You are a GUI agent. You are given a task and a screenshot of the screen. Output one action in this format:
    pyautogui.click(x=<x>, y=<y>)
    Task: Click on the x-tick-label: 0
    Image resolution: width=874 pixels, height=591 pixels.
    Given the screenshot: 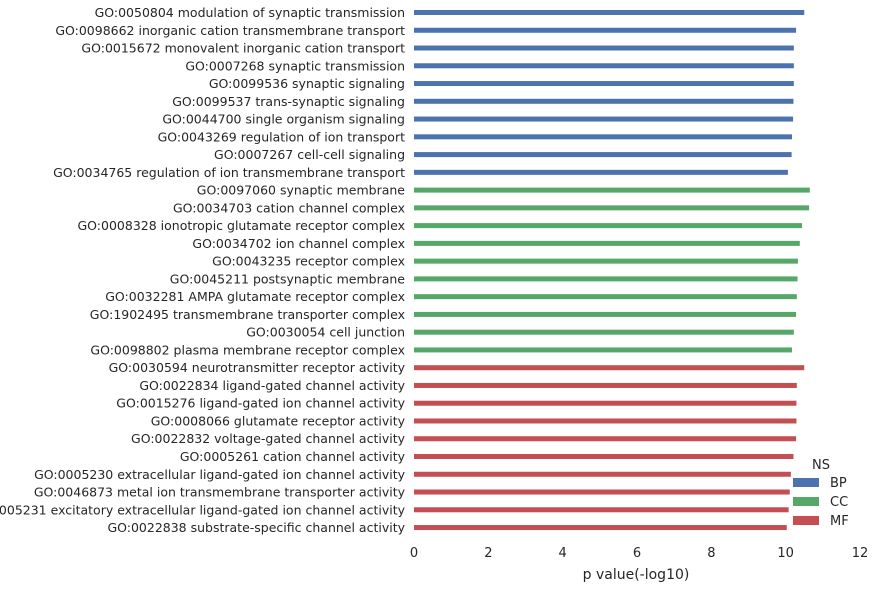 What is the action you would take?
    pyautogui.click(x=414, y=553)
    